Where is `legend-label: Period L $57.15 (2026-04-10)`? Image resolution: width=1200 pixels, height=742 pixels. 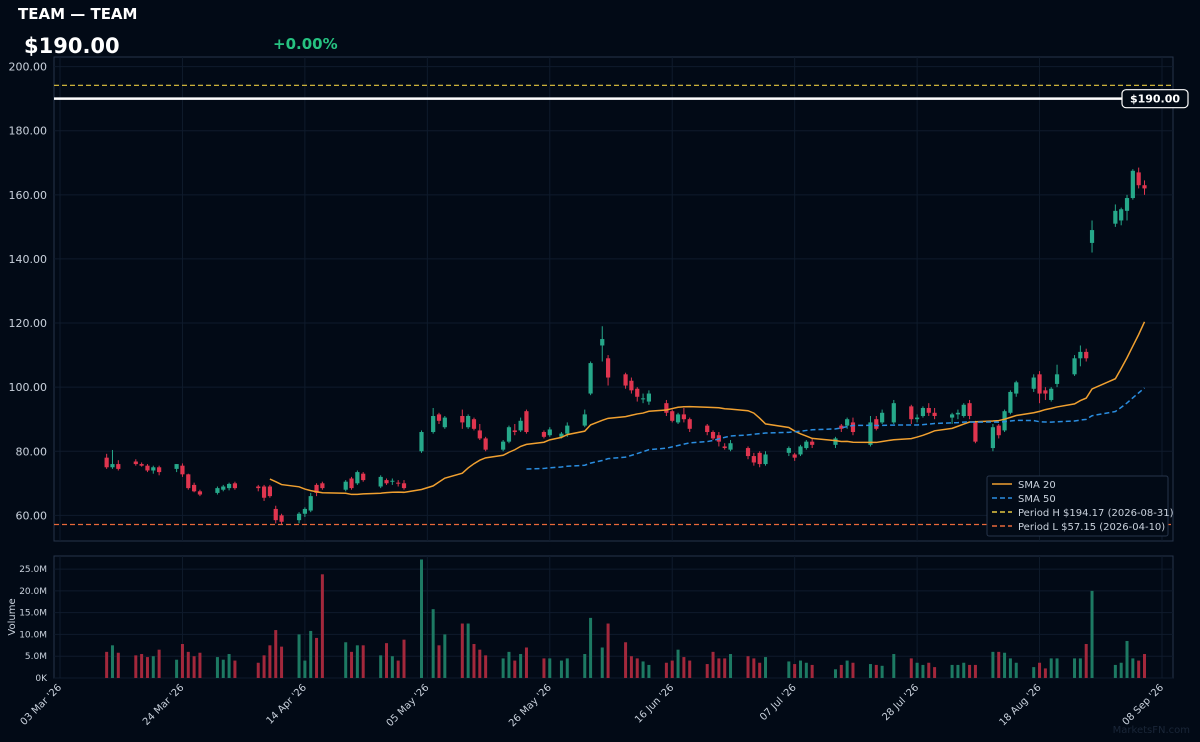 legend-label: Period L $57.15 (2026-04-10) is located at coordinates (1091, 527).